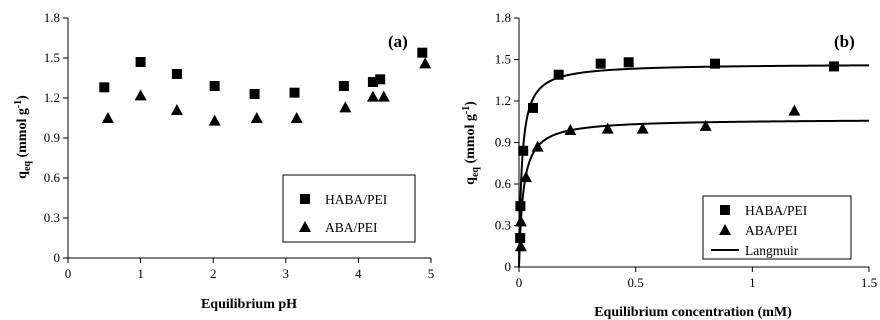 The height and width of the screenshot is (320, 880). What do you see at coordinates (471, 143) in the screenshot?
I see `panel-b-y-axis-title: qeq (mmol g-1)` at bounding box center [471, 143].